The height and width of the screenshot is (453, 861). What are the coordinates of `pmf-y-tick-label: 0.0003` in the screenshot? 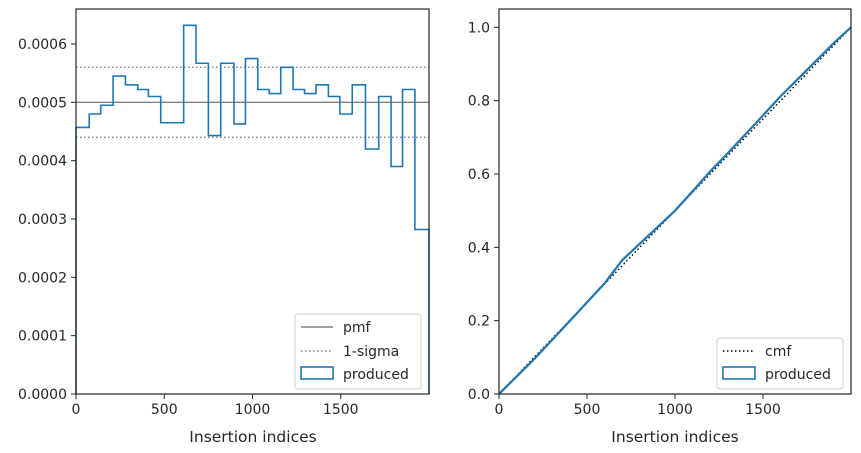 It's located at (42, 220).